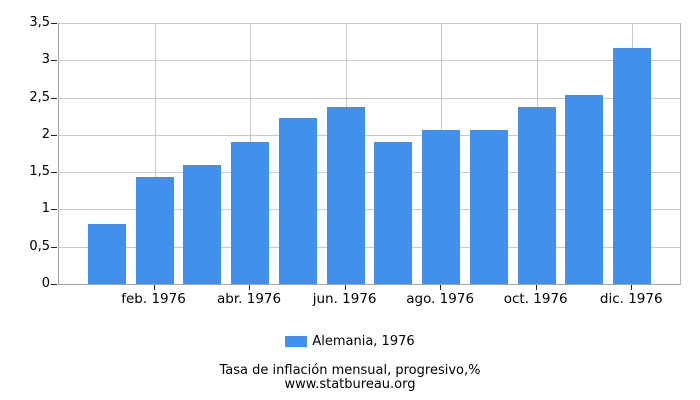  What do you see at coordinates (155, 153) in the screenshot?
I see `x-gridline` at bounding box center [155, 153].